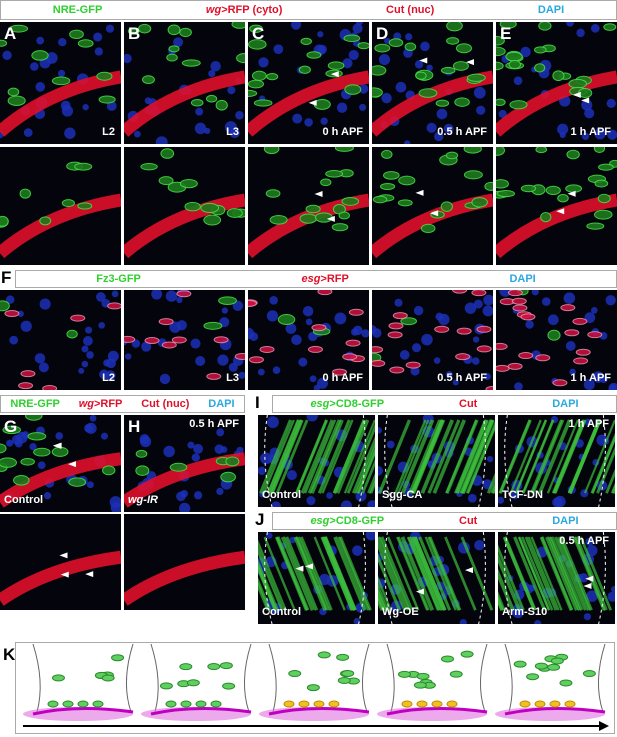 This screenshot has width=617, height=737. I want to click on condition-label: Arm-S10, so click(525, 612).